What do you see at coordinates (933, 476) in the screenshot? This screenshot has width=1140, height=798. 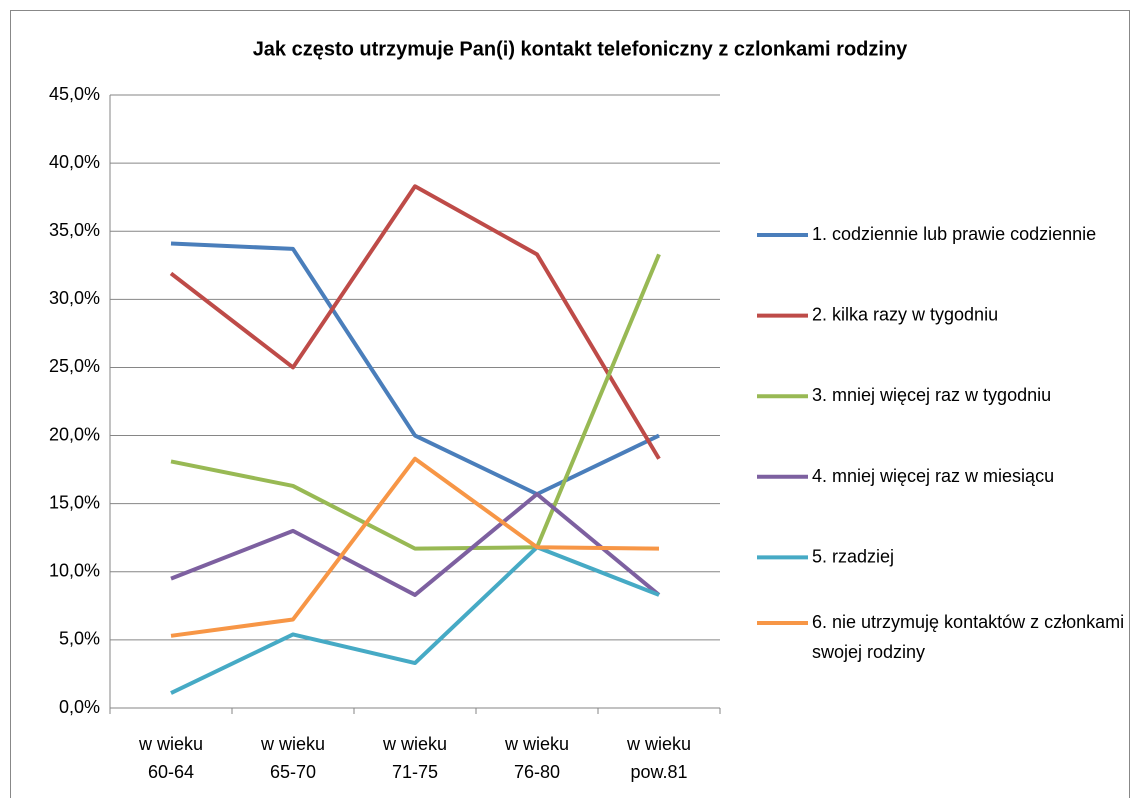 I see `legend-label: 4. mniej więcej raz w miesiącu` at bounding box center [933, 476].